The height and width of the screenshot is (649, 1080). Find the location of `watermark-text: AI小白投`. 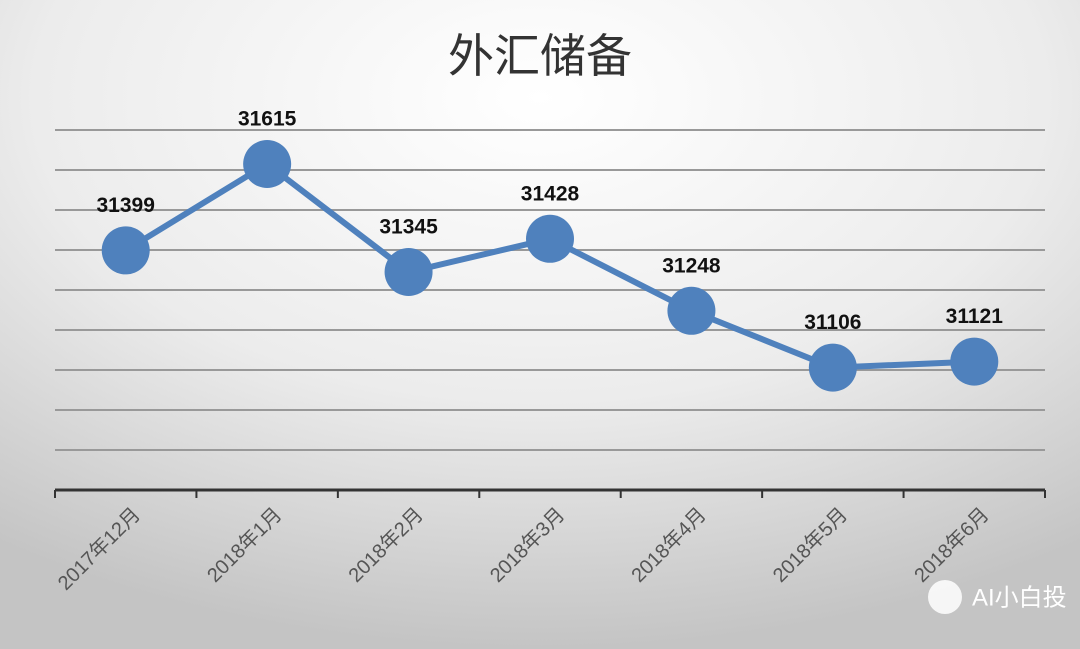

watermark-text: AI小白投 is located at coordinates (1019, 597).